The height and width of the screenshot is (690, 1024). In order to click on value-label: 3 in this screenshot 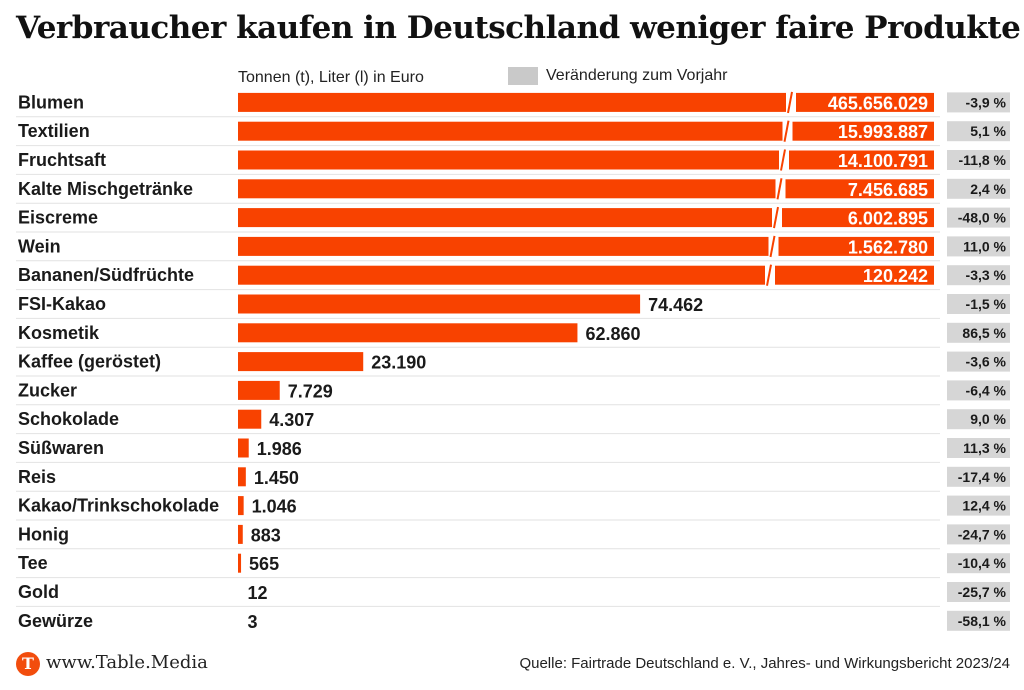, I will do `click(253, 622)`.